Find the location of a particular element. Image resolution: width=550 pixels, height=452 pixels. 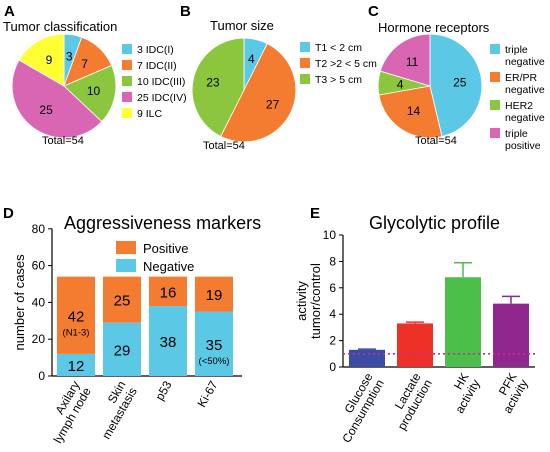

y-tick-label: 10 is located at coordinates (330, 235).